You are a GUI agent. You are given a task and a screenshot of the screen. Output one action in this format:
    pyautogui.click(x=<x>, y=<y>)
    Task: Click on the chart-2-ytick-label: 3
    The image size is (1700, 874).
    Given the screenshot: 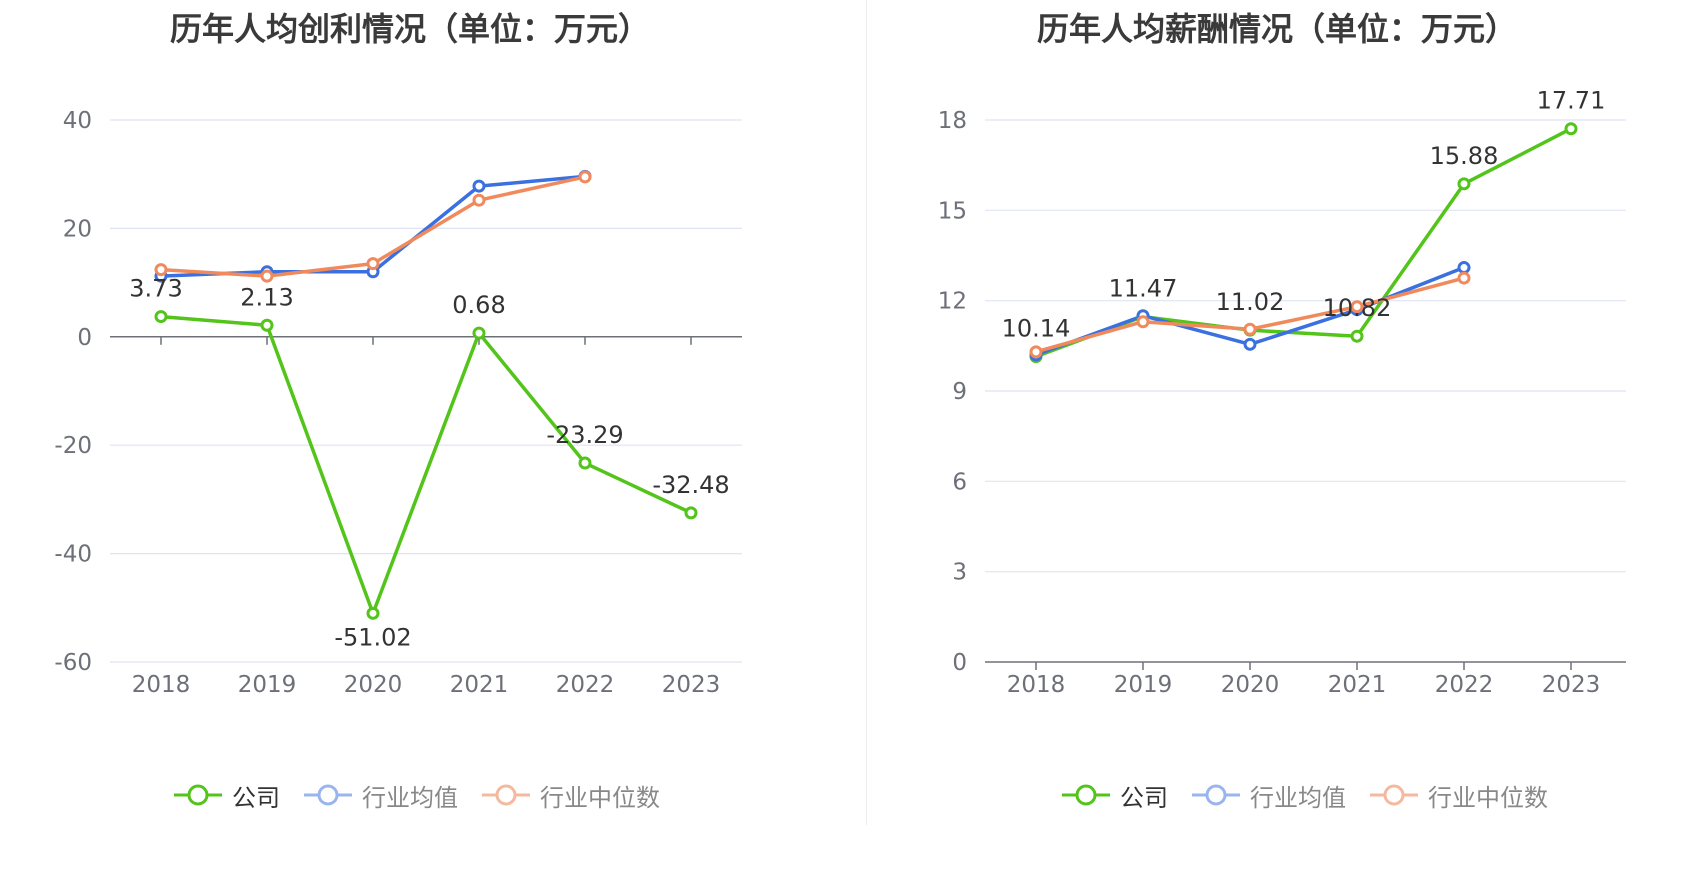 What is the action you would take?
    pyautogui.click(x=959, y=573)
    